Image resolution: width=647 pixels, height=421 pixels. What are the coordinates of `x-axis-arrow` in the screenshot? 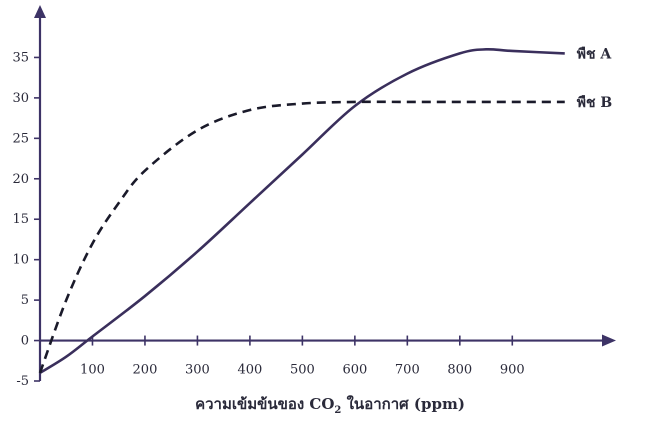 It's located at (609, 340).